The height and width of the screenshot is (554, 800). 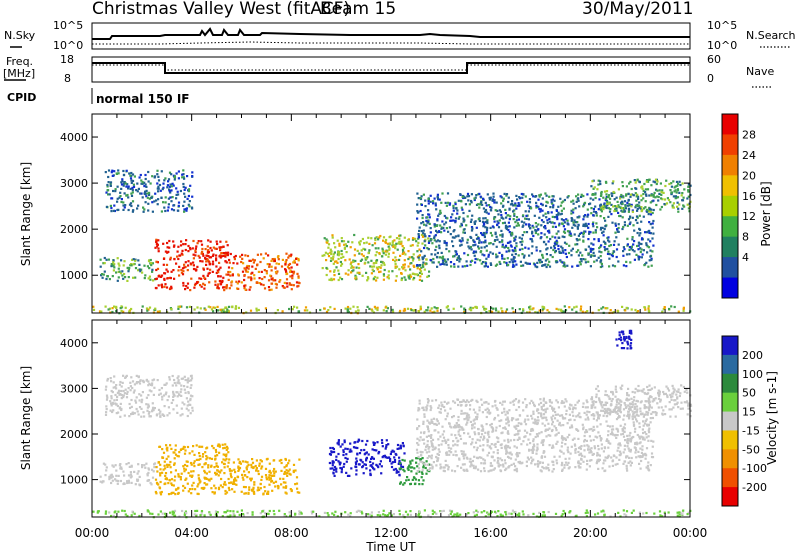 I want to click on freq-panel: Freq. [MHz] 18 8 60 0 Nave, so click(x=388, y=70).